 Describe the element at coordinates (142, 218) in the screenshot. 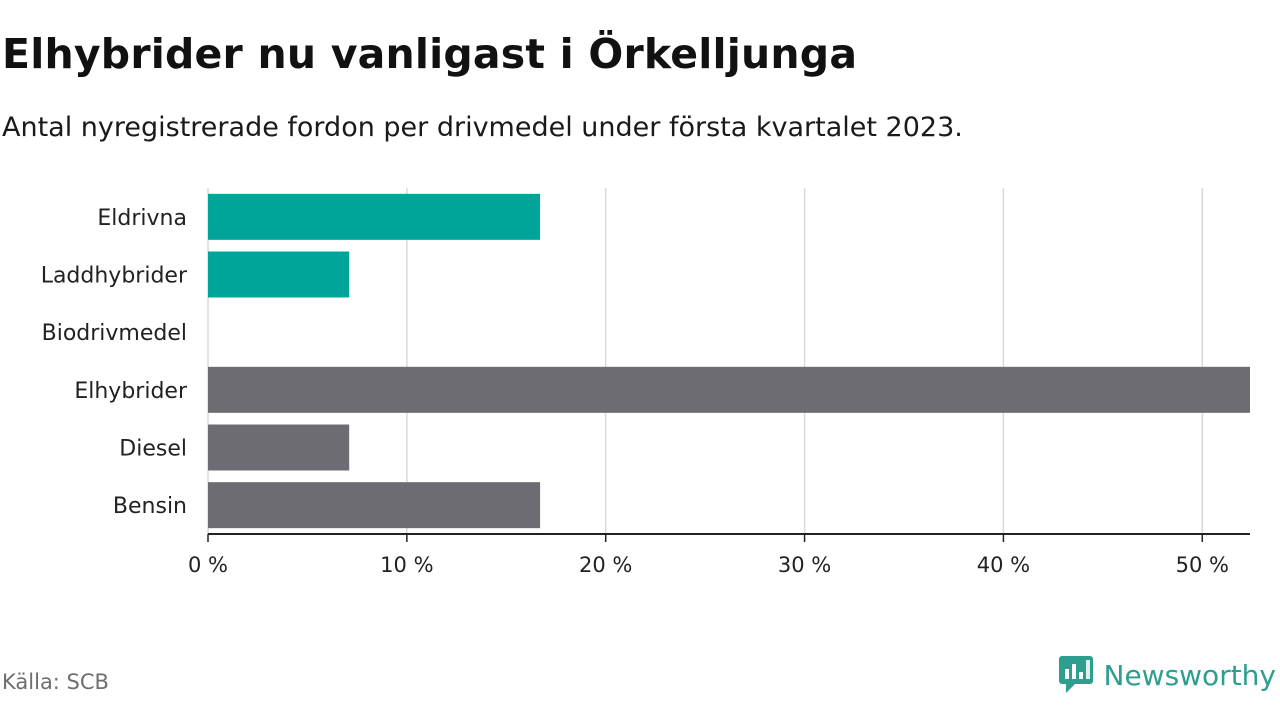

I see `category-label: Eldrivna` at that location.